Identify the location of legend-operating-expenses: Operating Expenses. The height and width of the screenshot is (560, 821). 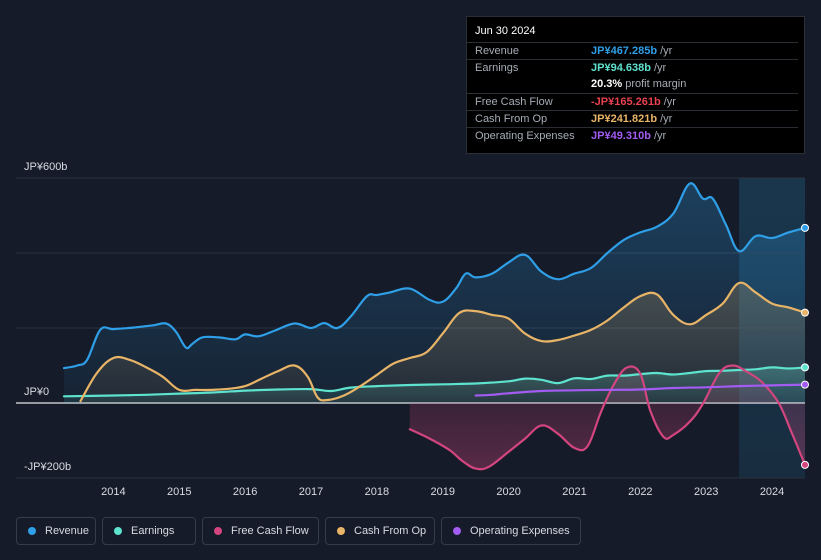
(511, 531).